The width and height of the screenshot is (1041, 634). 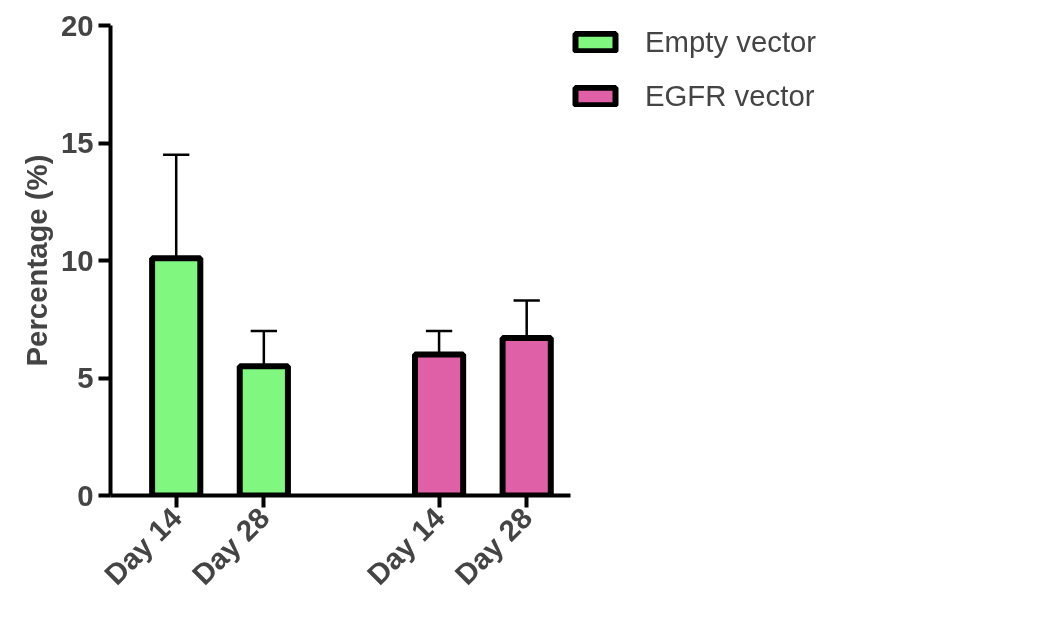 What do you see at coordinates (77, 260) in the screenshot?
I see `y-tick-label: 10` at bounding box center [77, 260].